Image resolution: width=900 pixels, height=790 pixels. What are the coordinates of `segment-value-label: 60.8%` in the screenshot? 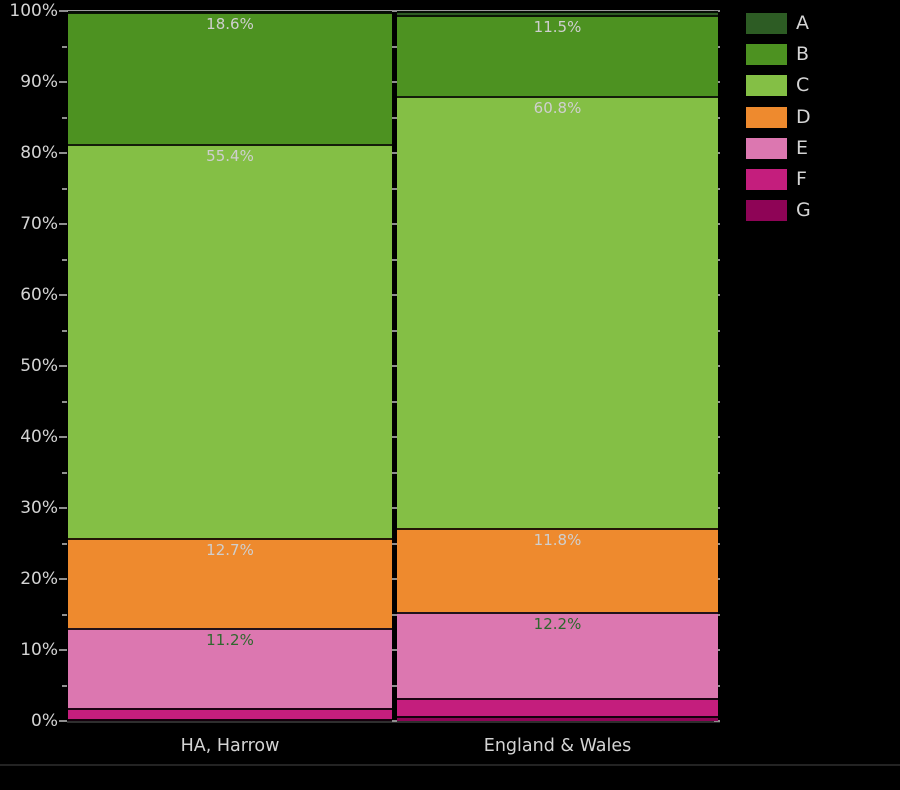 It's located at (557, 108).